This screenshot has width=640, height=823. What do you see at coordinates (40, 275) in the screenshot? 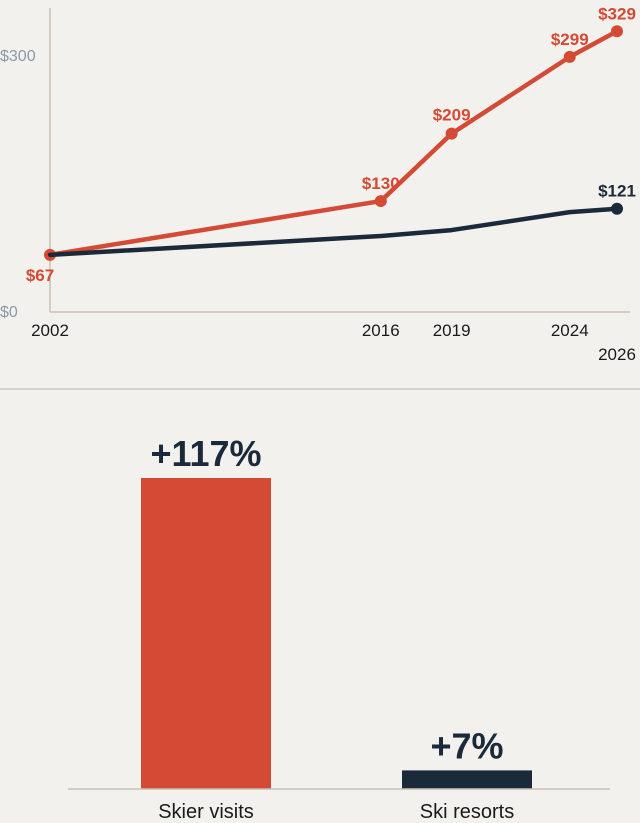
I see `data-label: $67` at bounding box center [40, 275].